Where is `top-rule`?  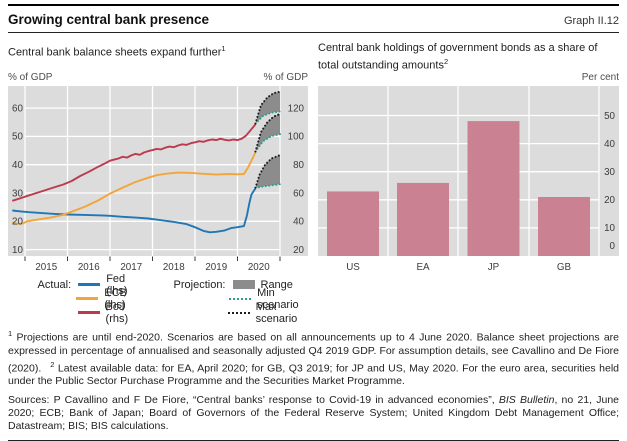
top-rule is located at coordinates (313, 5).